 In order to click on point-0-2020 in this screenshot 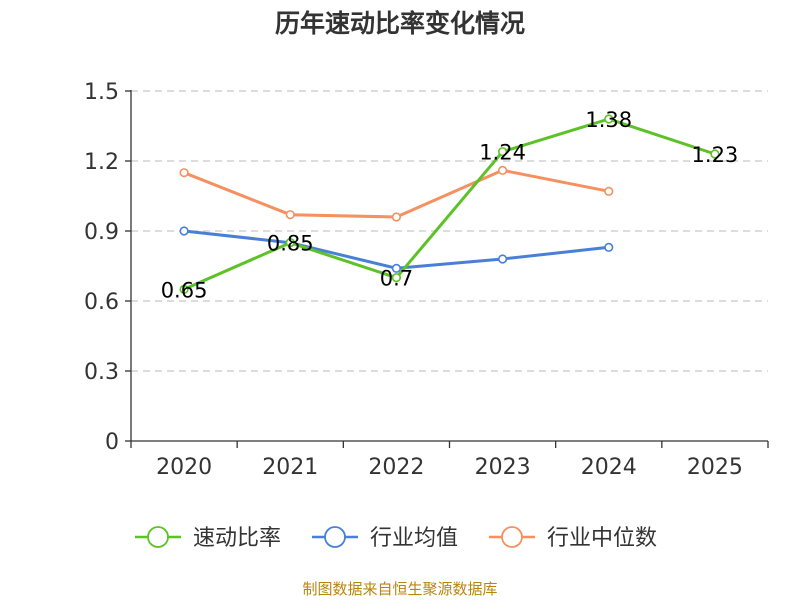, I will do `click(184, 289)`.